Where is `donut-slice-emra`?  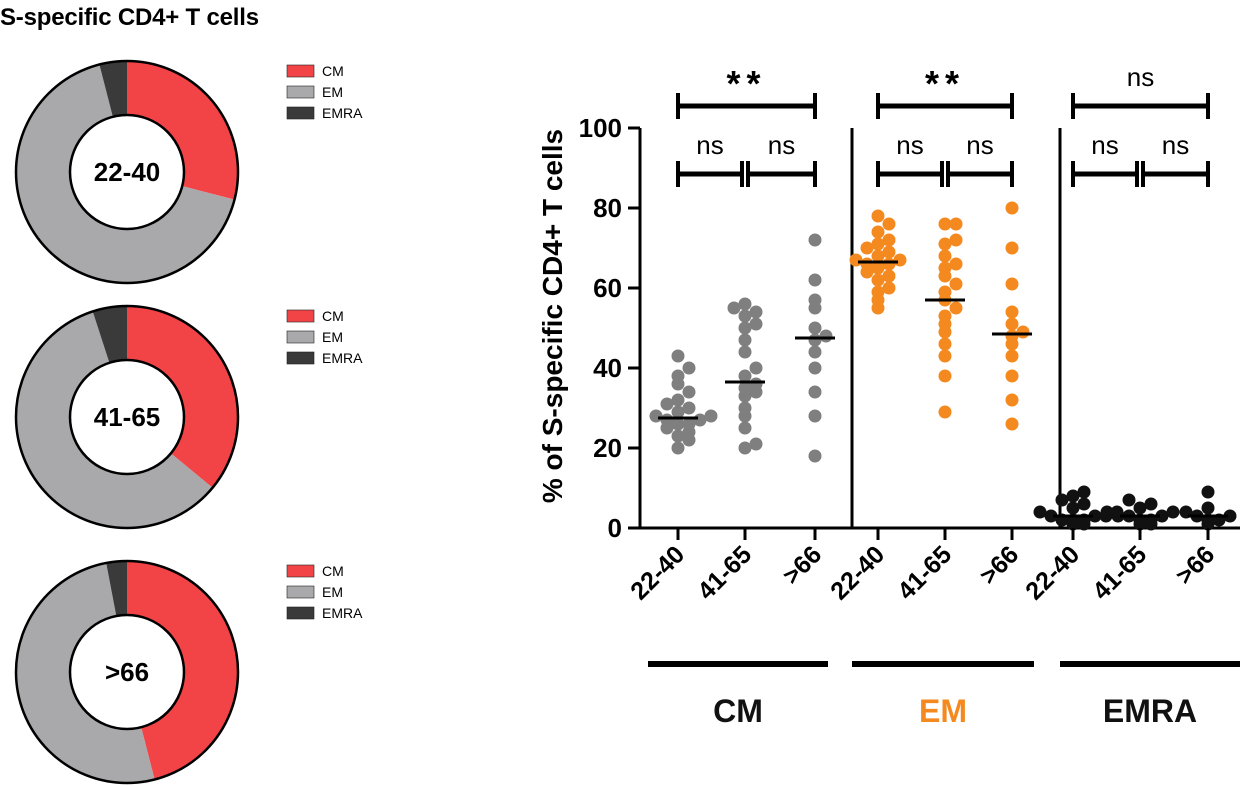
donut-slice-emra is located at coordinates (113, 89).